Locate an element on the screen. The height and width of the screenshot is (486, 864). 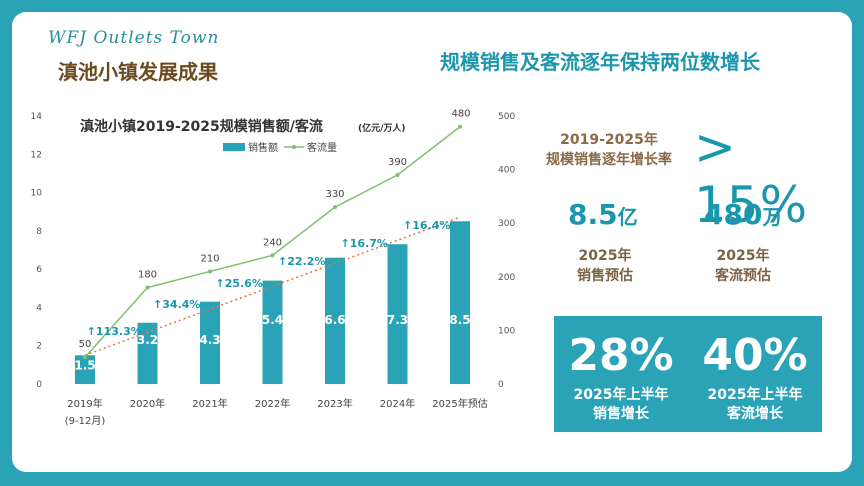
sales-forecast-value: 8.5亿 is located at coordinates (603, 214).